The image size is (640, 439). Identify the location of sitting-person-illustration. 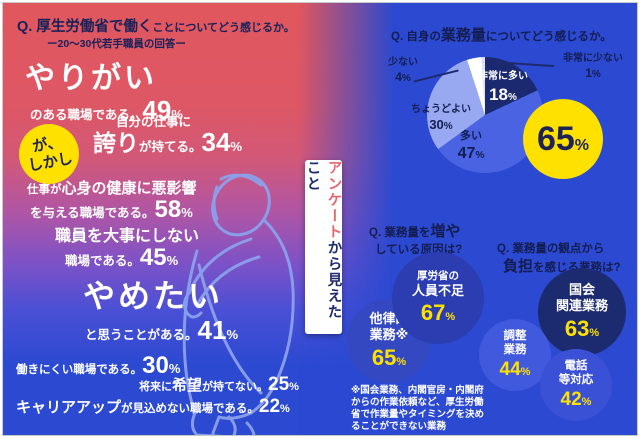
(238, 304).